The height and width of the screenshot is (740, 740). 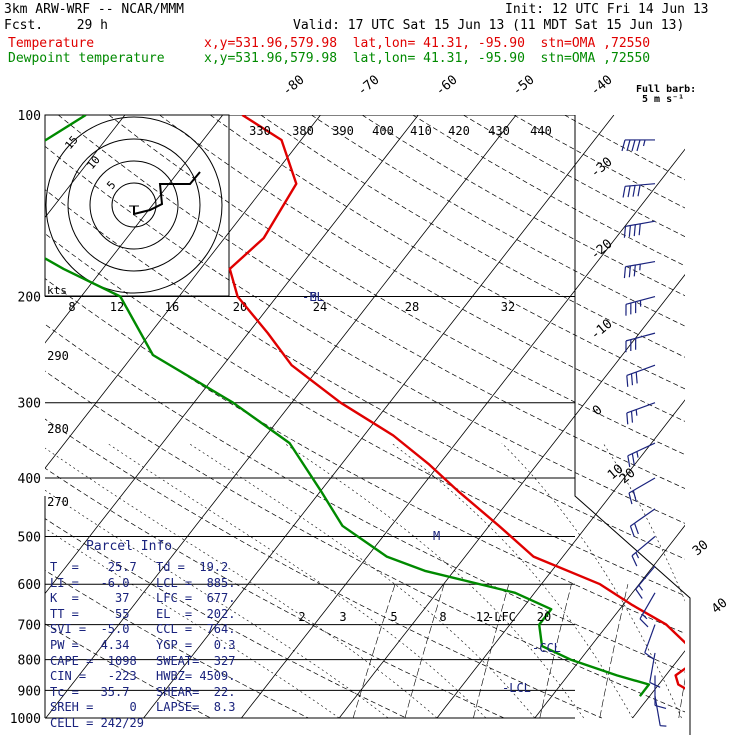 What do you see at coordinates (383, 131) in the screenshot?
I see `theta-label: 400` at bounding box center [383, 131].